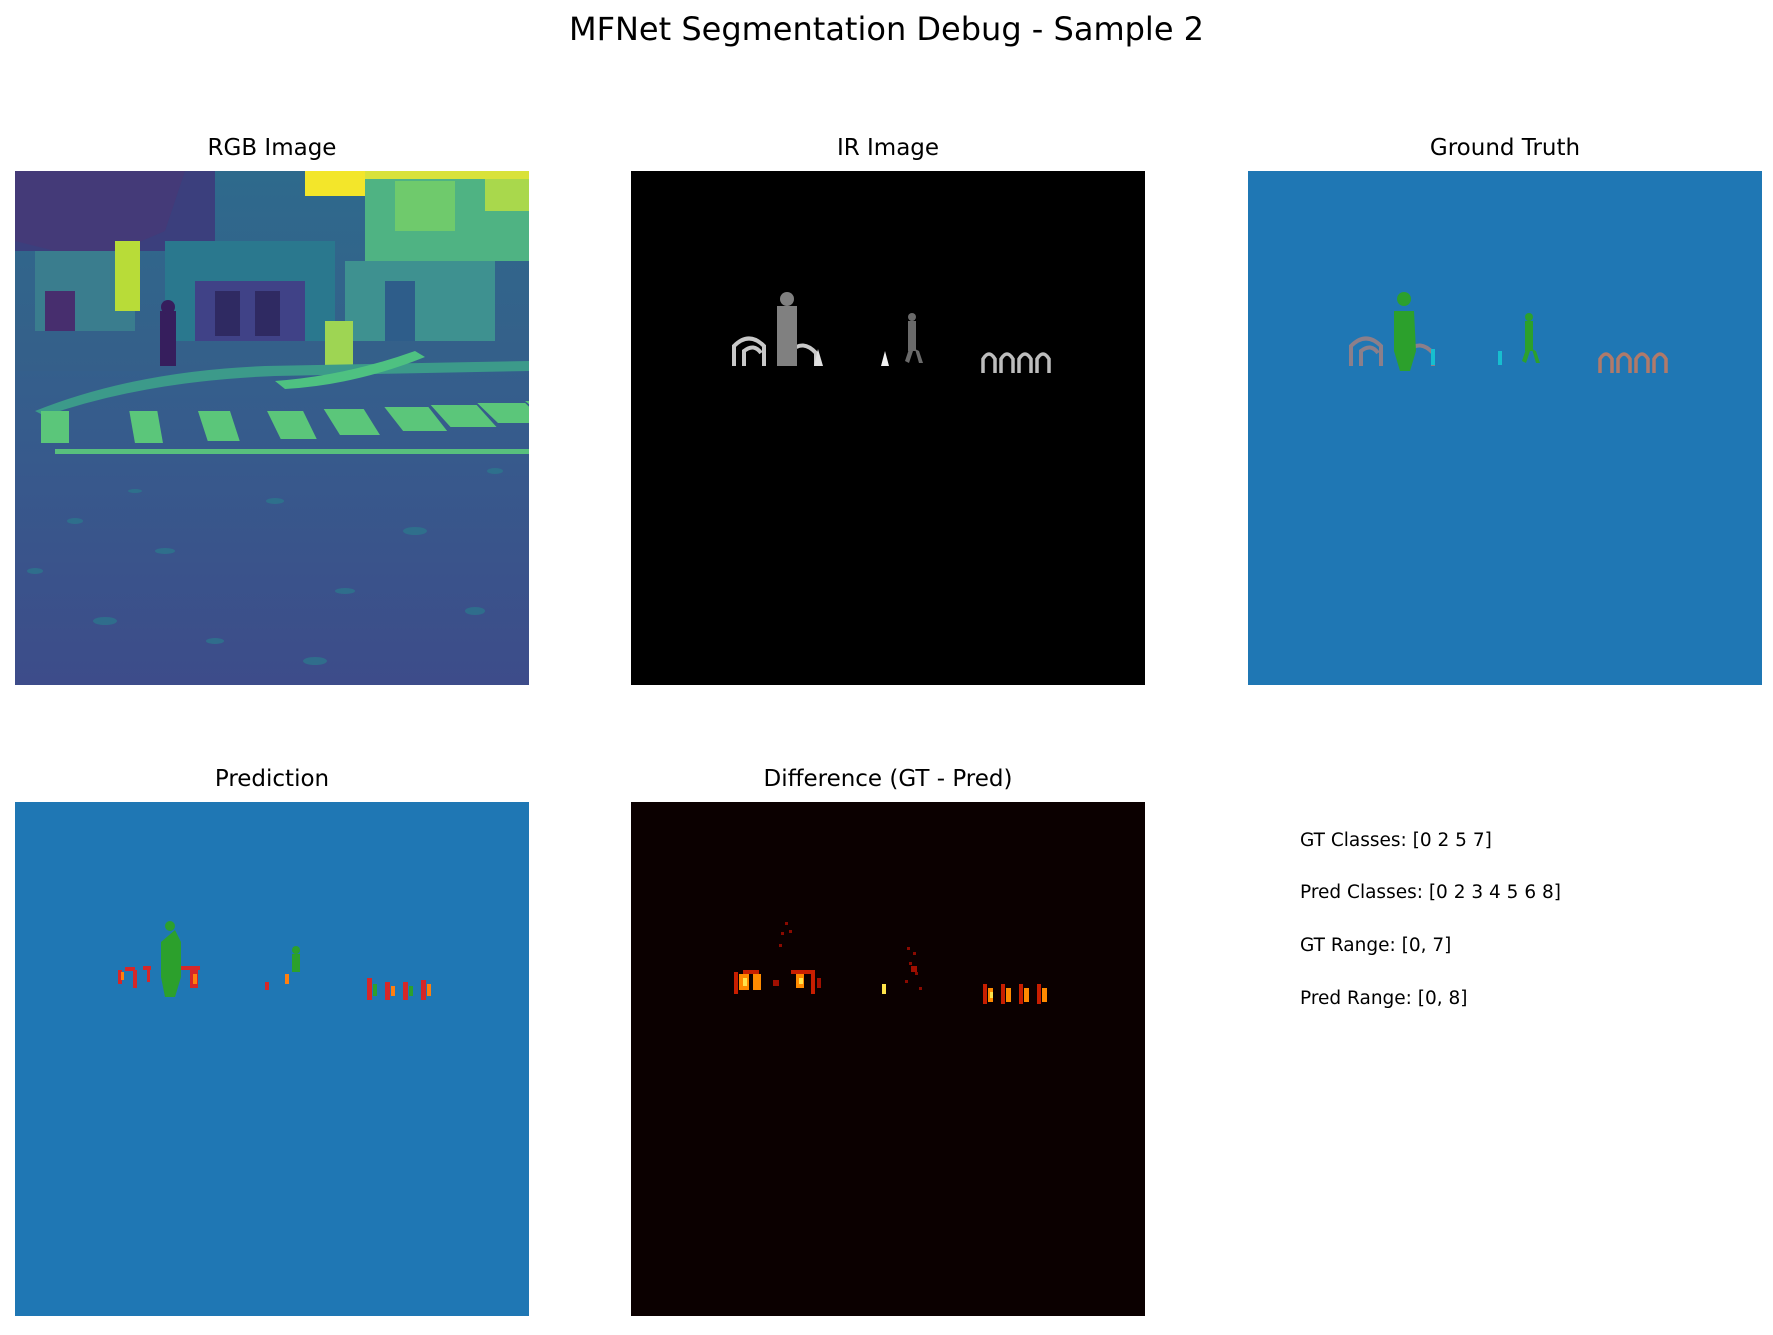 This screenshot has width=1773, height=1335. I want to click on rgb-image, so click(272, 428).